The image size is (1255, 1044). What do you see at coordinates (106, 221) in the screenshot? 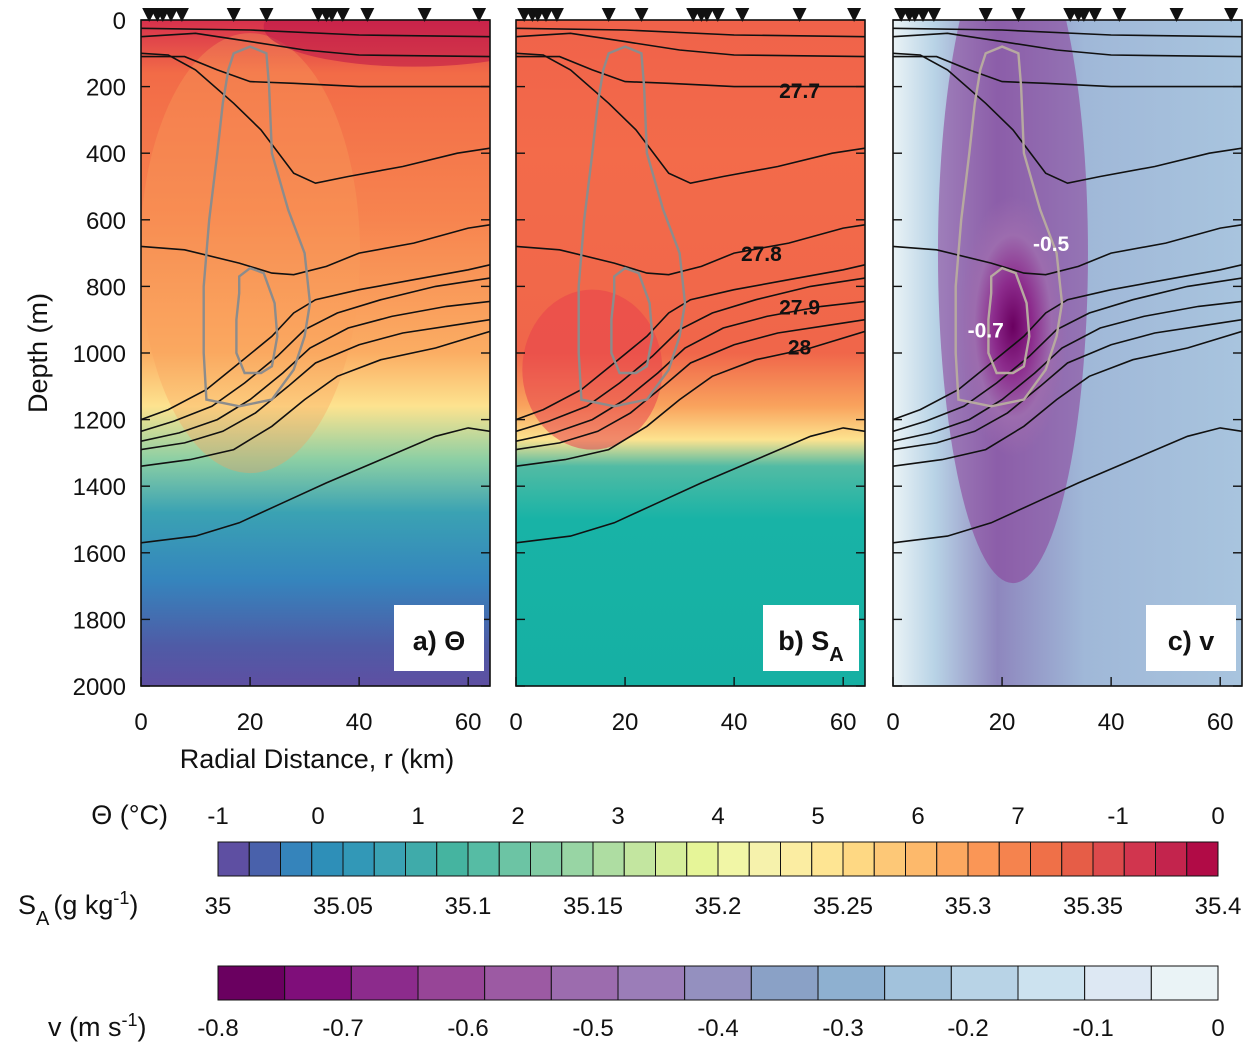
I see `y-tick-label: 600` at bounding box center [106, 221].